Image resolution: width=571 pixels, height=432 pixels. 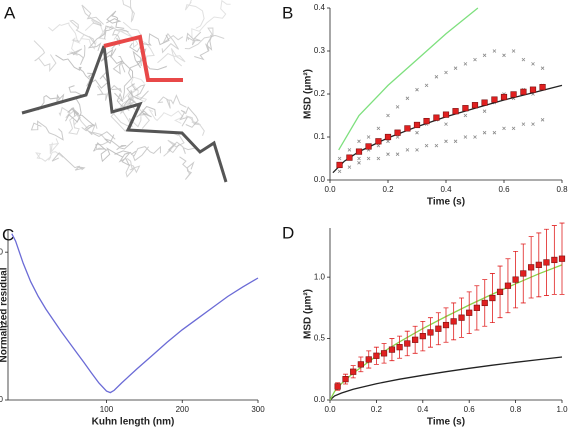 I want to click on x-tick-label: 100, so click(x=107, y=409).